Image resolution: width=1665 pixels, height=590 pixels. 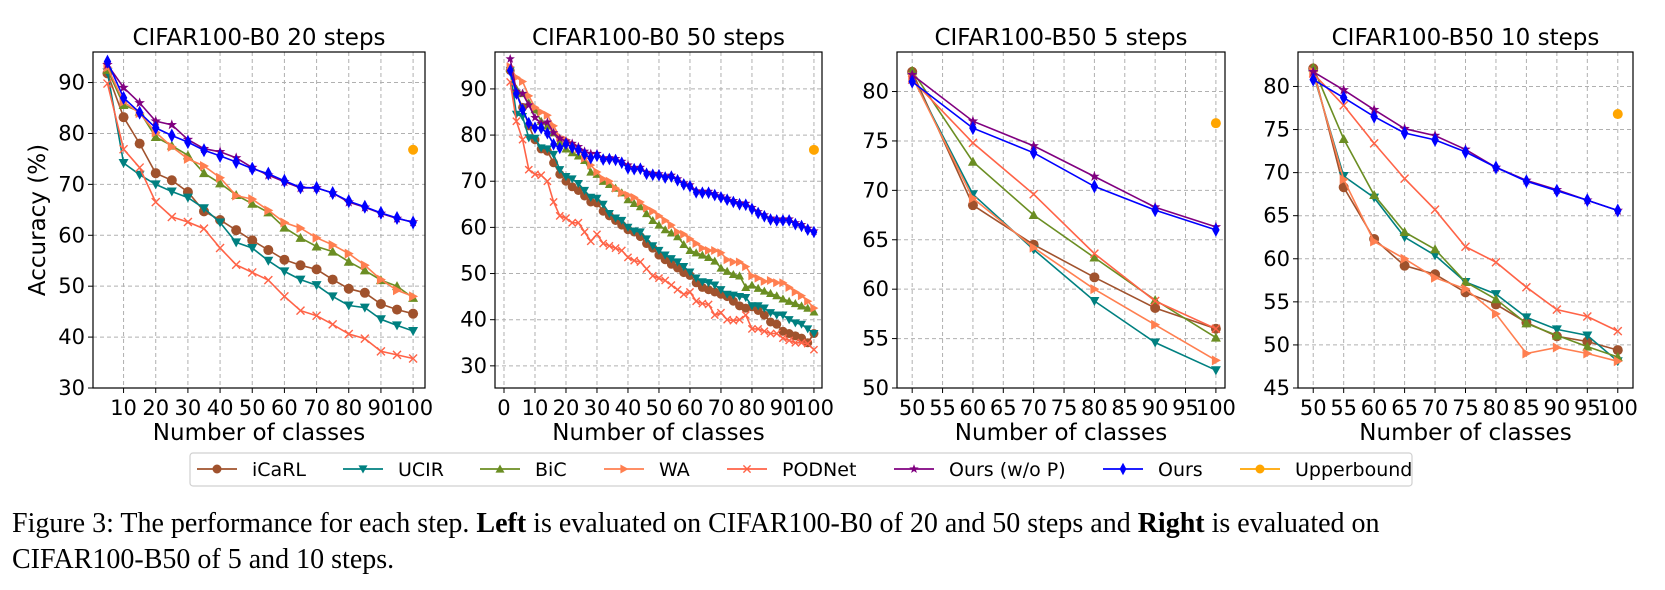 I want to click on caption-suffix: is evaluated on, so click(x=1292, y=523).